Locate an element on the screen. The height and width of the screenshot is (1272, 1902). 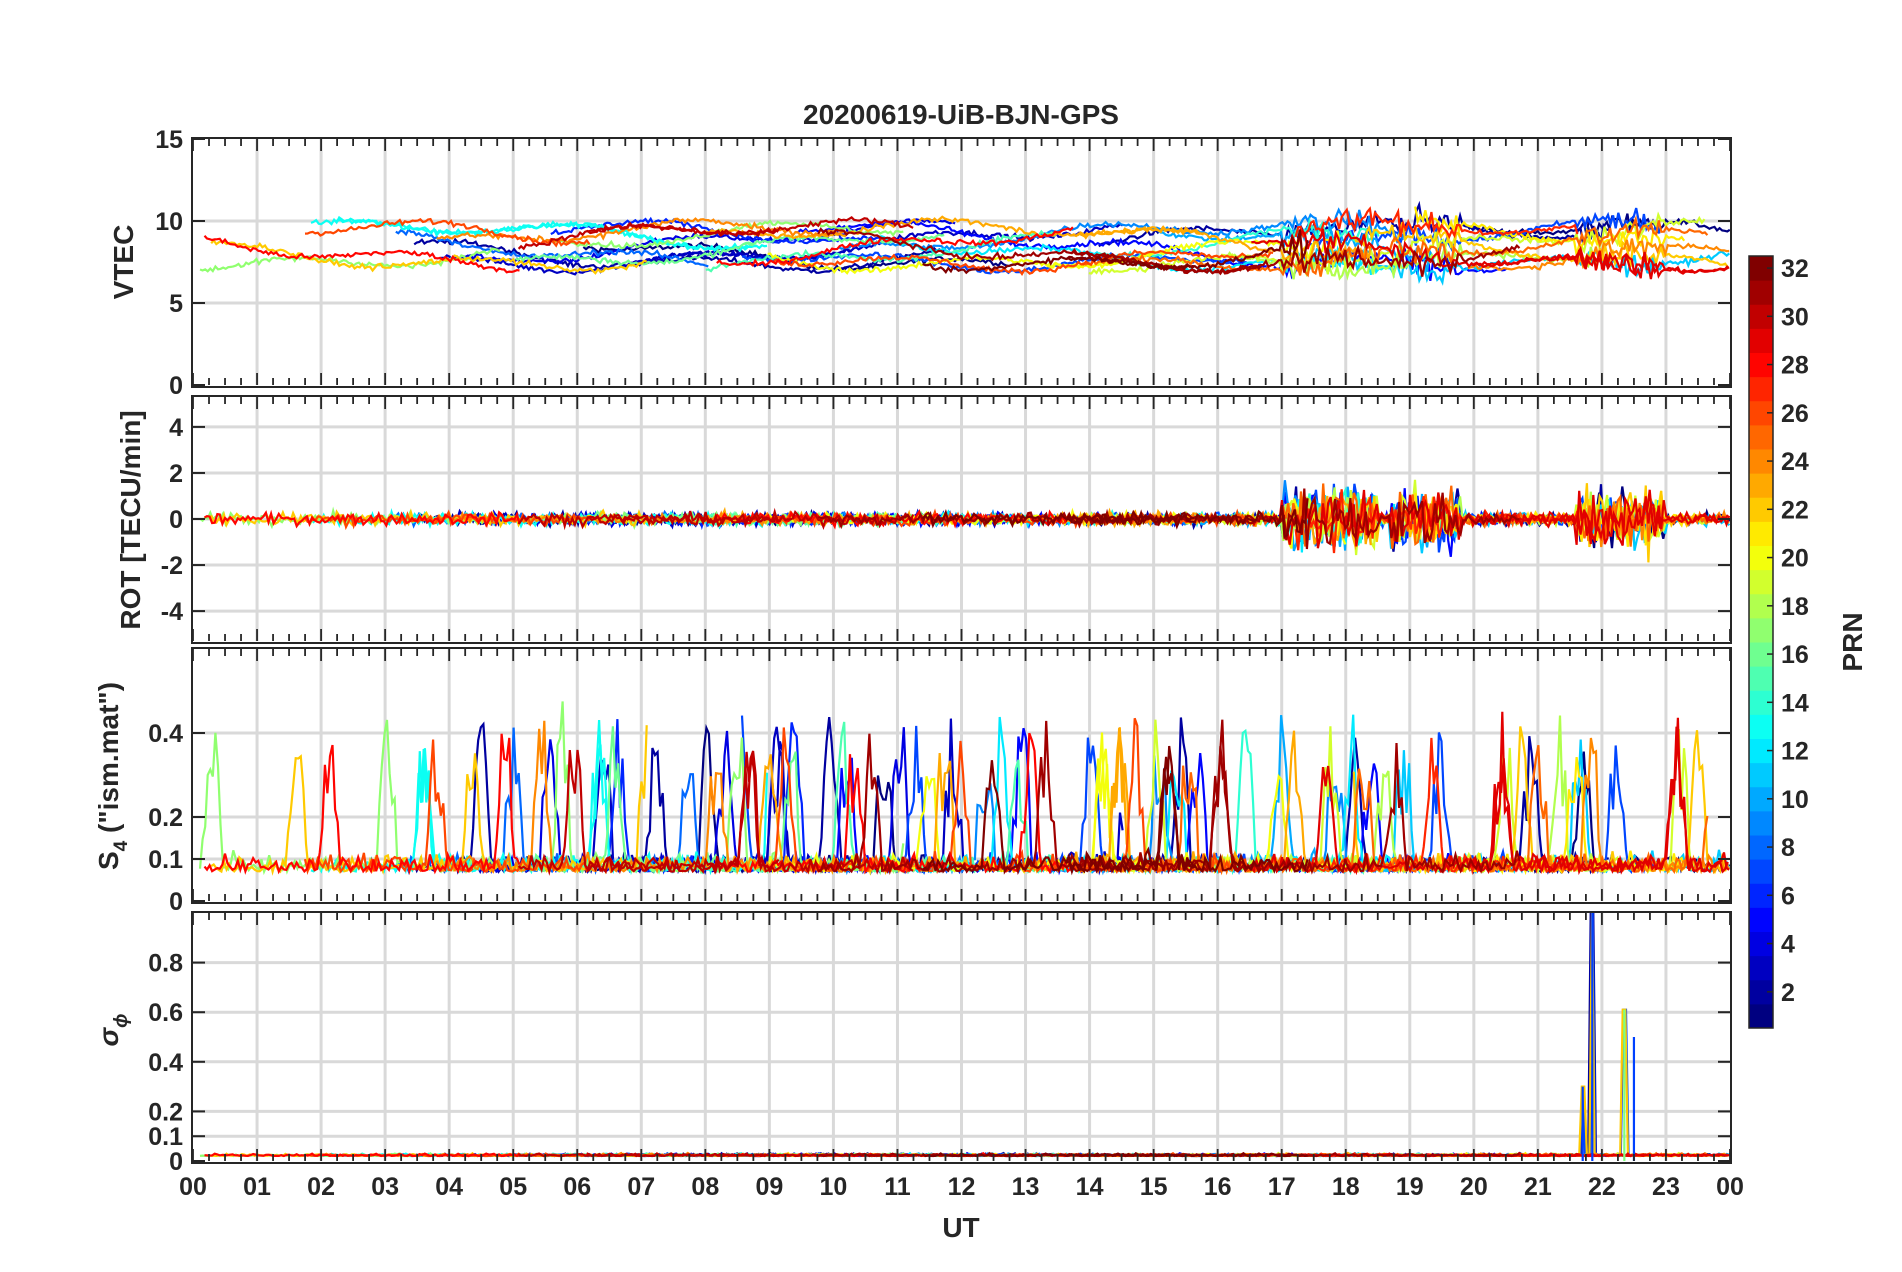
panel-rot-series is located at coordinates (964, 521).